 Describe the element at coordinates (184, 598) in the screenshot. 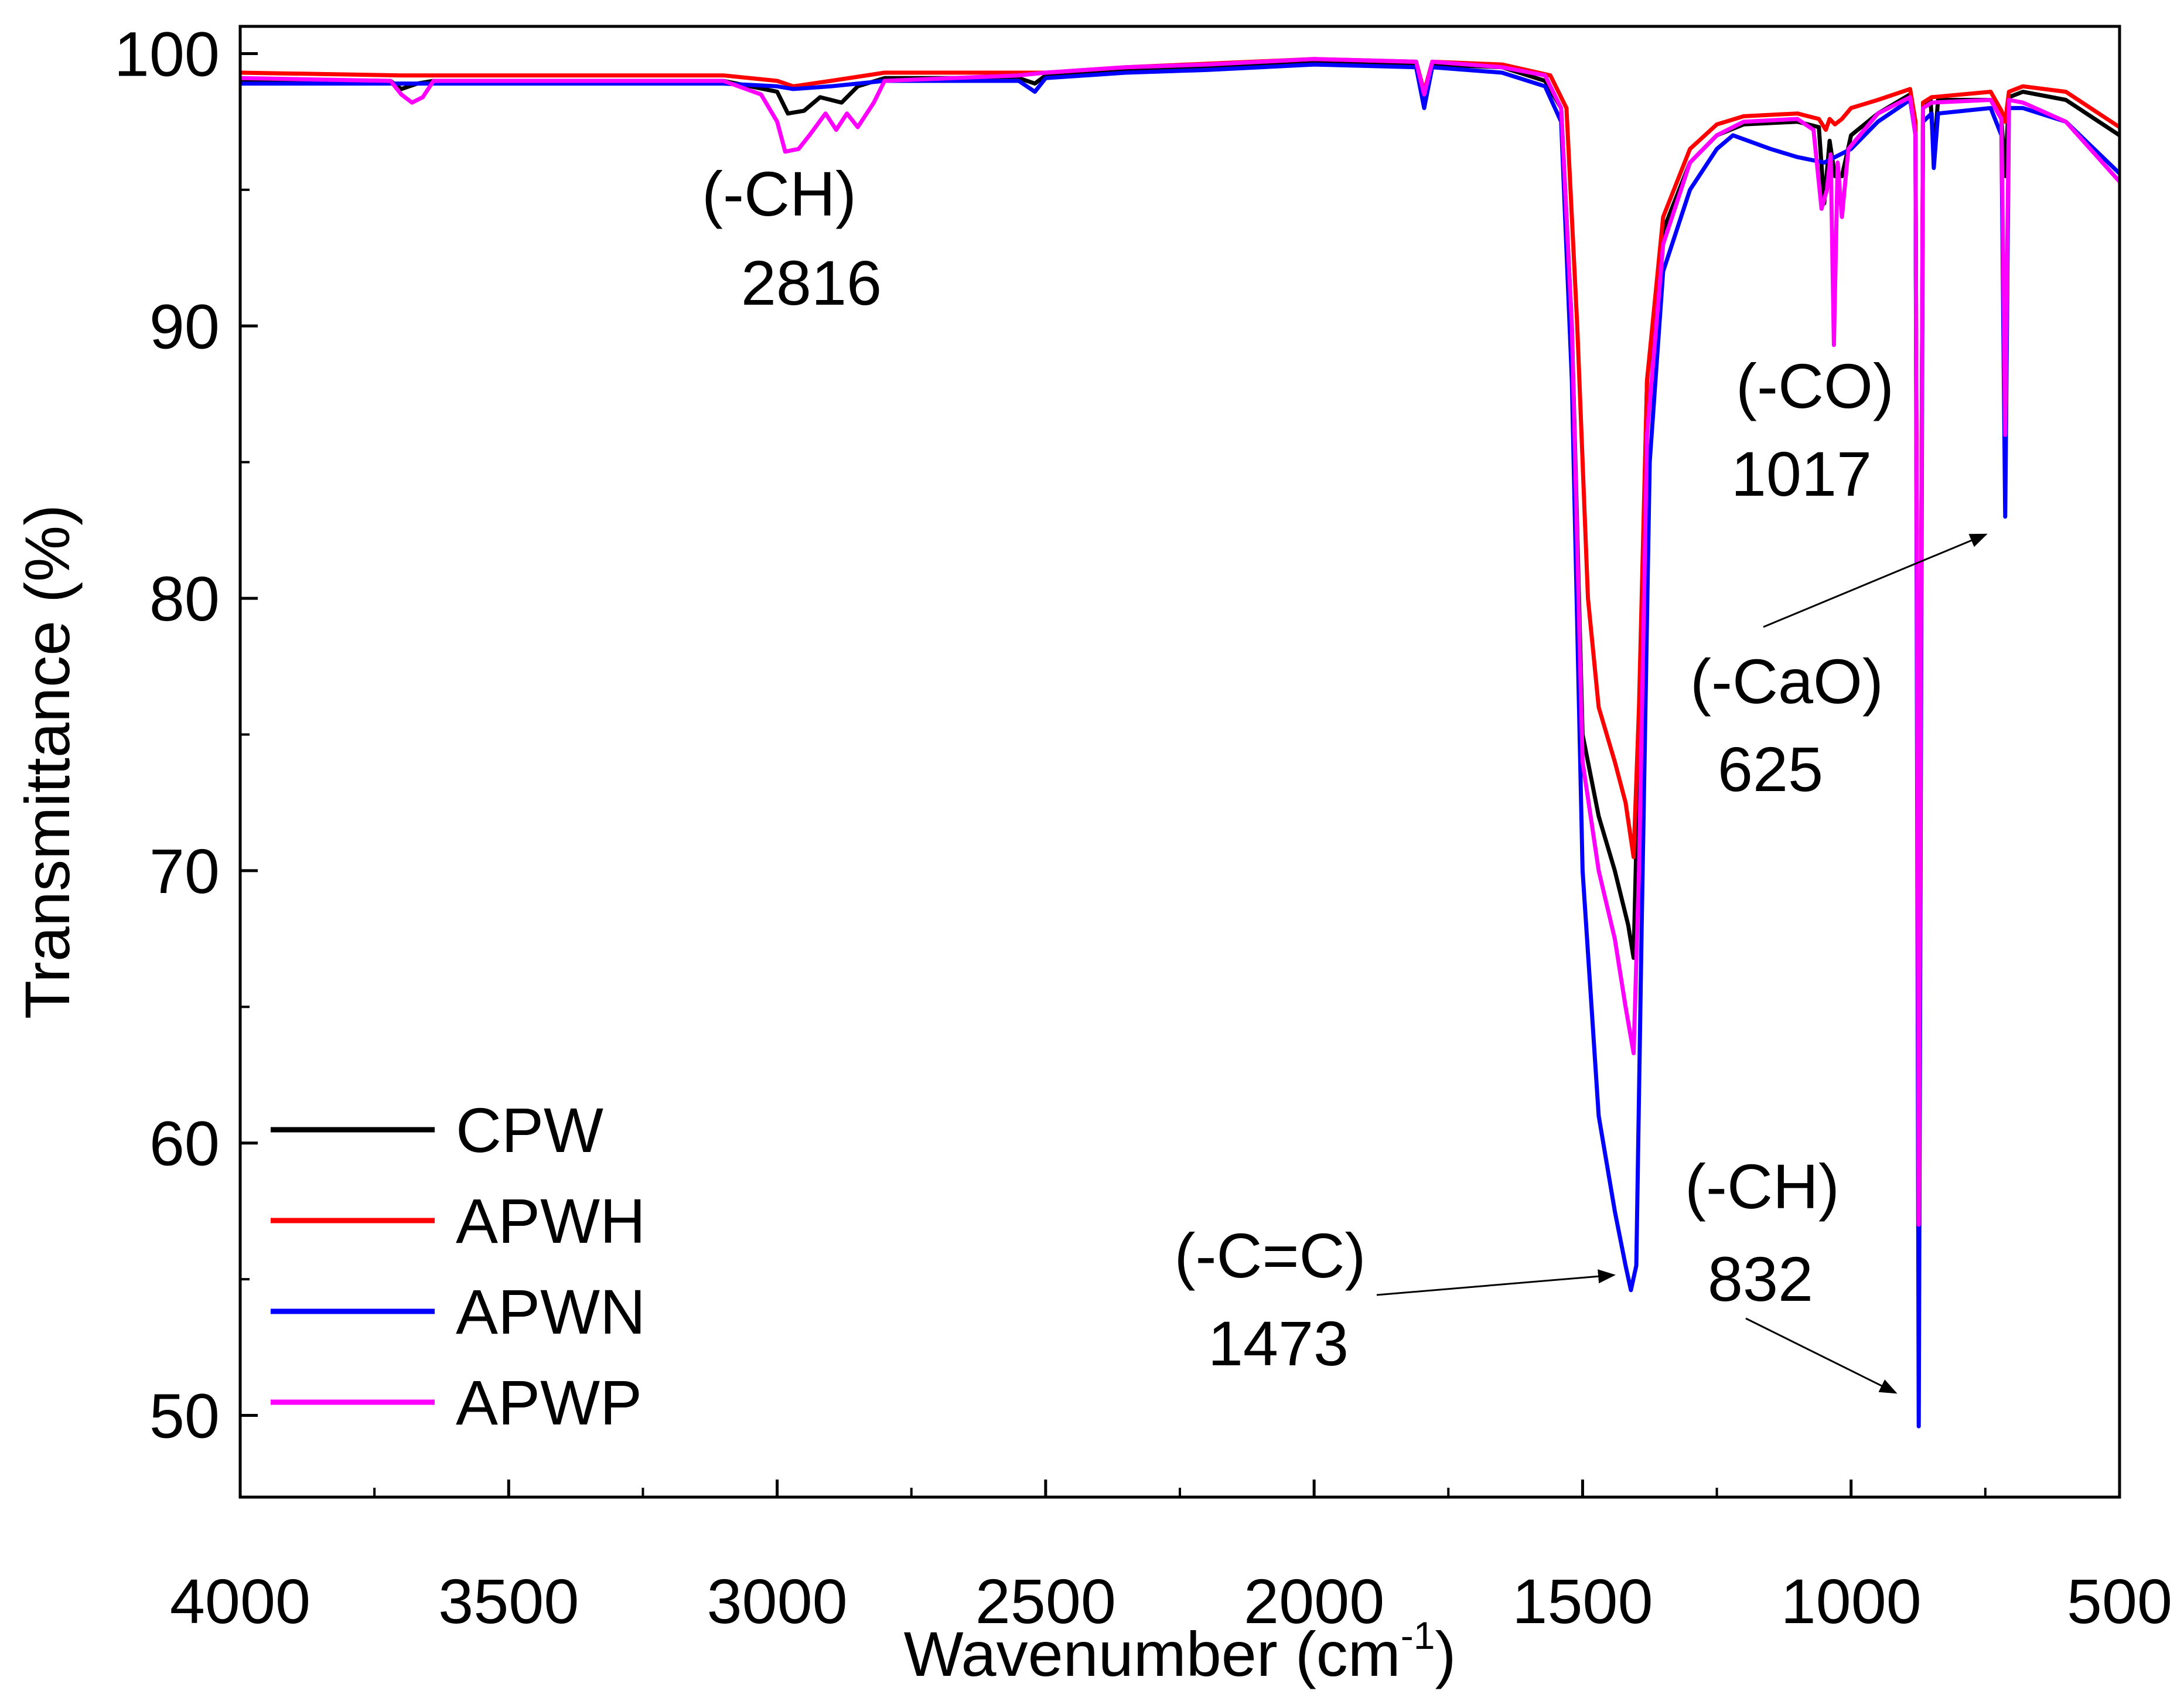

I see `y-tick-label: 80` at that location.